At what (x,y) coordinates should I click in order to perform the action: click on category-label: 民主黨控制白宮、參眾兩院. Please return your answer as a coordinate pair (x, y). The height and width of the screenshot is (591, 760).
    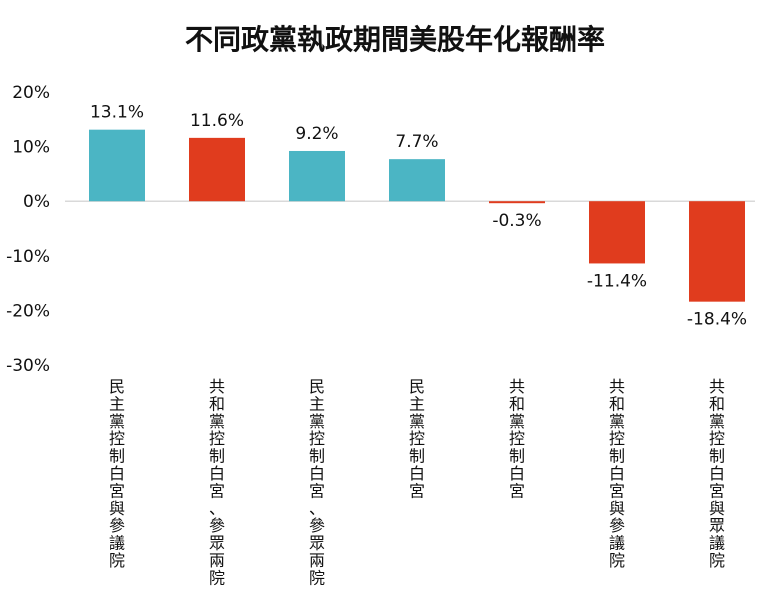
    Looking at the image, I should click on (317, 482).